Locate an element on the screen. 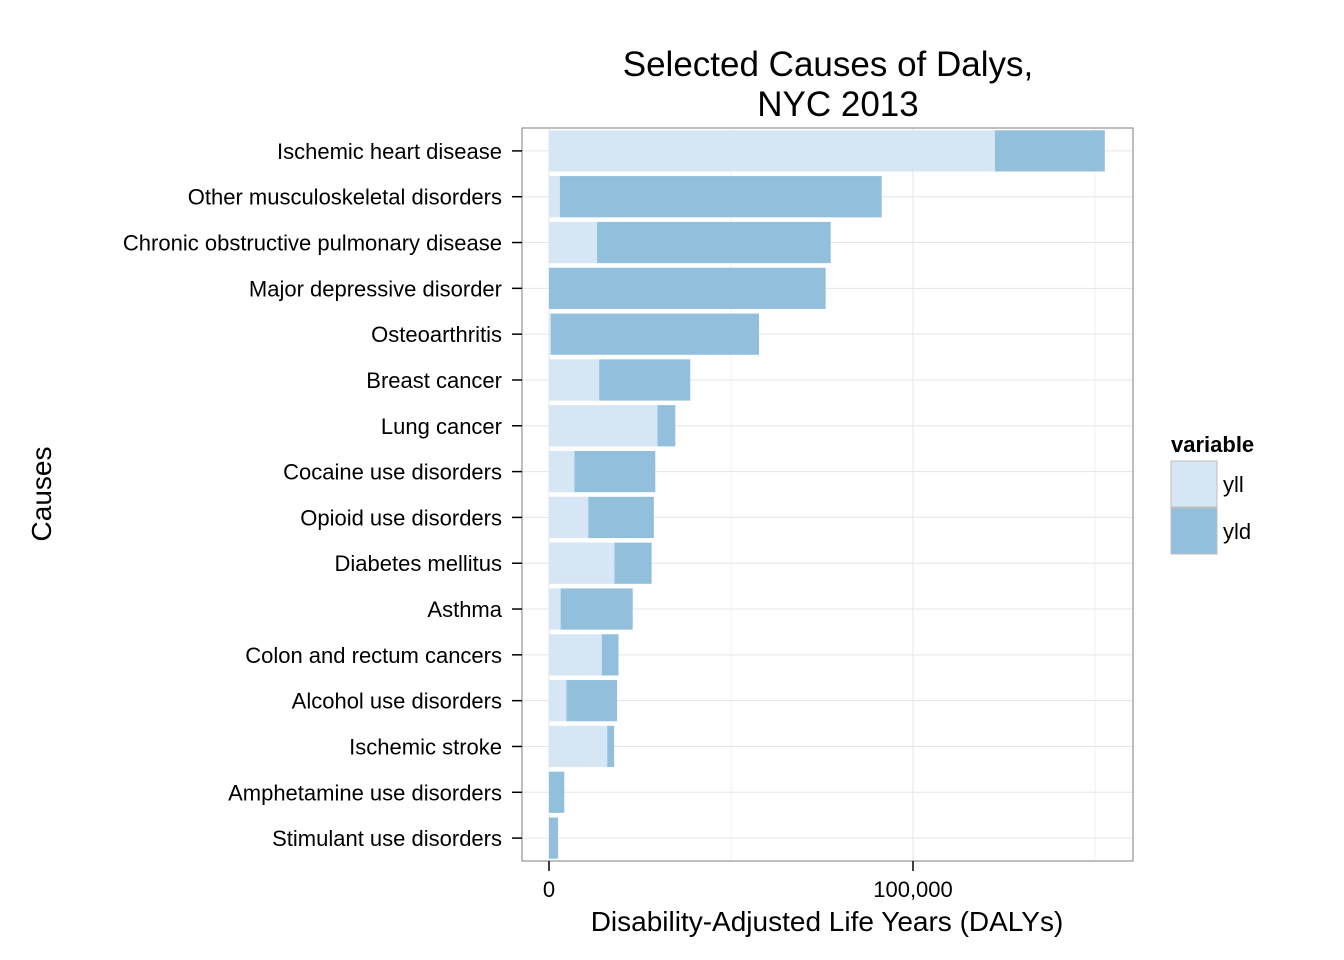 This screenshot has width=1344, height=960. legend-swatch-yll is located at coordinates (1194, 484).